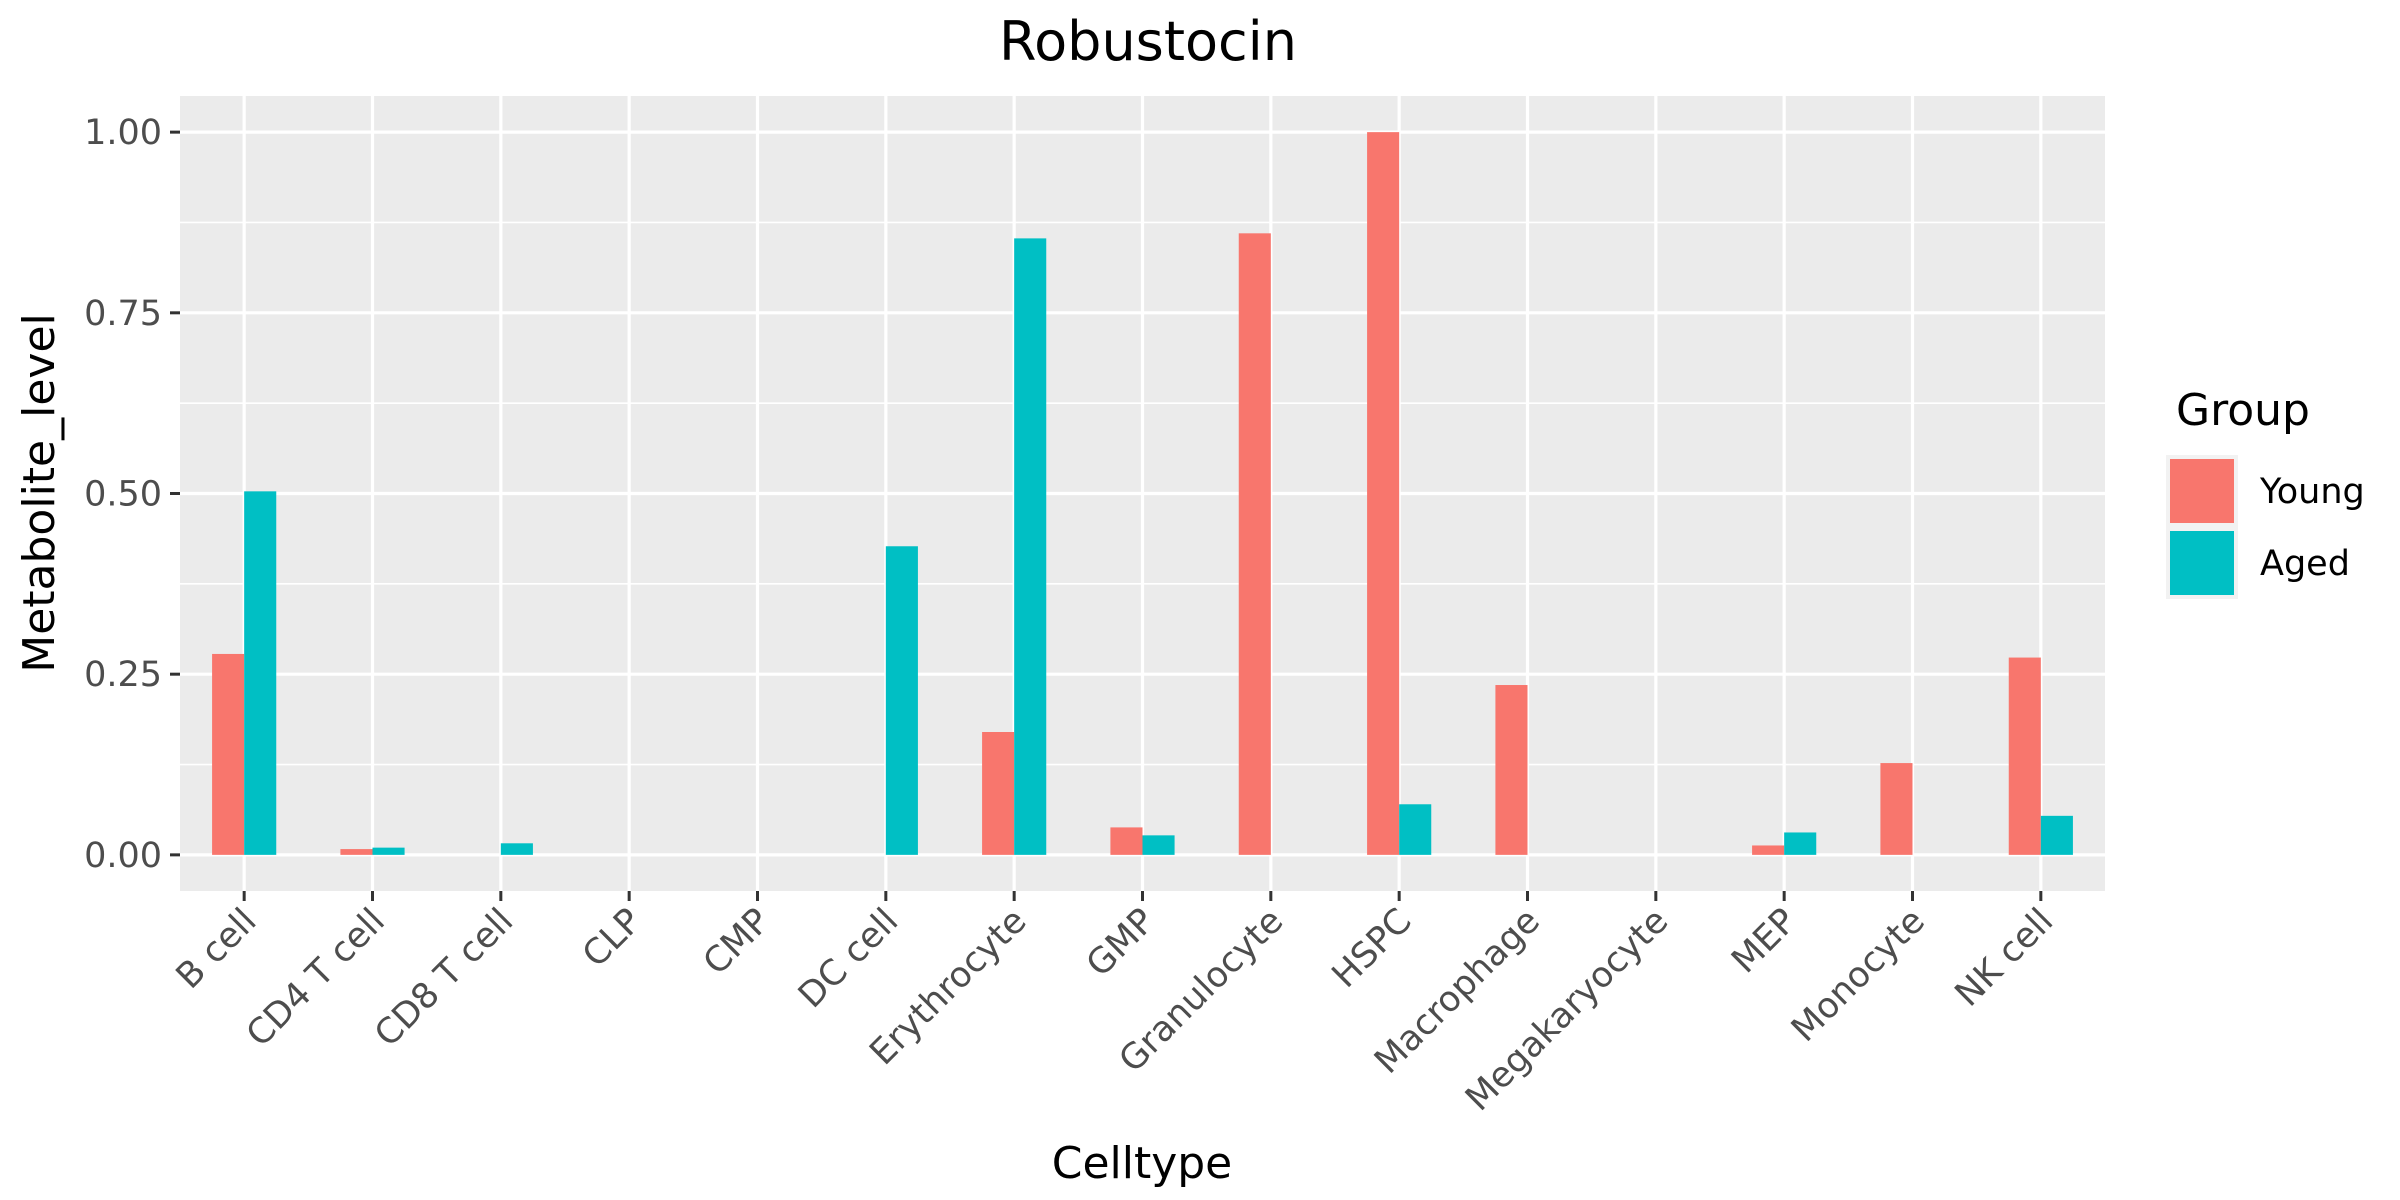 This screenshot has width=2400, height=1200. I want to click on x-tick-label: B cell, so click(217, 949).